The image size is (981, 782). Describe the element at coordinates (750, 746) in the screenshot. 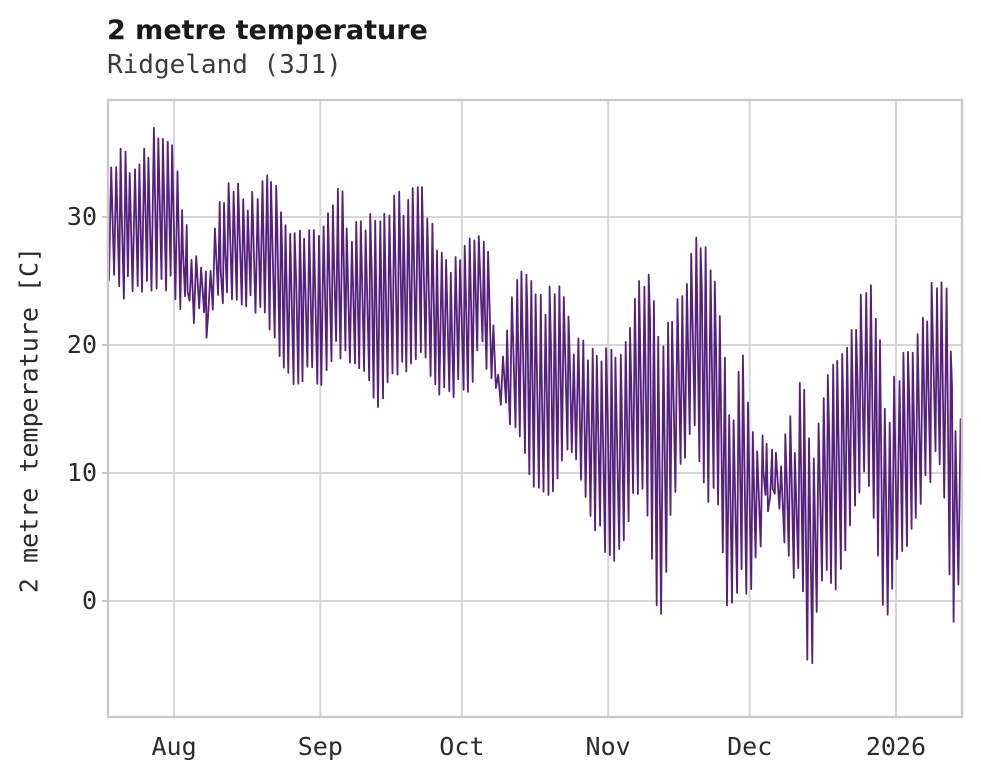

I see `x-tick-label: Dec` at that location.